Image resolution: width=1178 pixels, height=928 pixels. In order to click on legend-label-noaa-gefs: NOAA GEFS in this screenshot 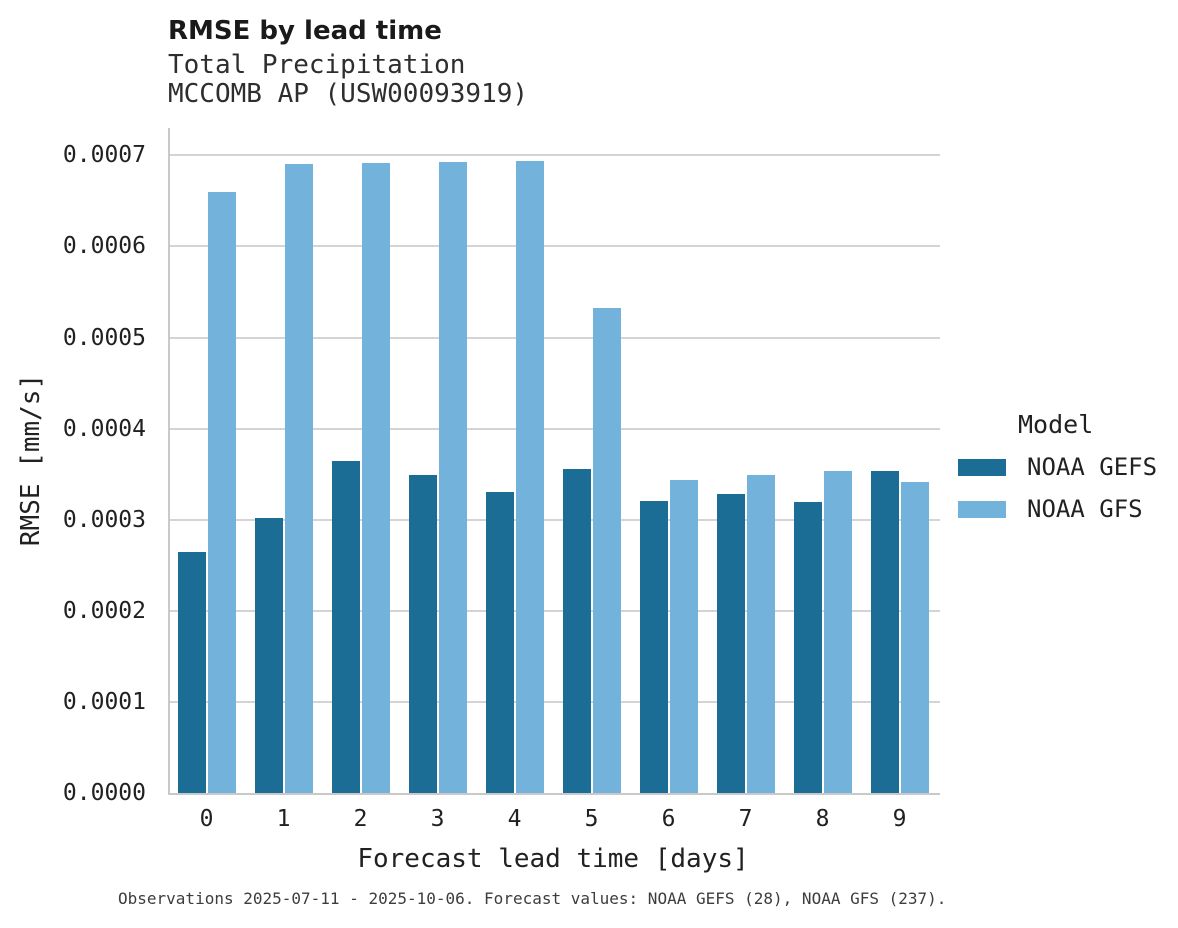, I will do `click(1092, 467)`.